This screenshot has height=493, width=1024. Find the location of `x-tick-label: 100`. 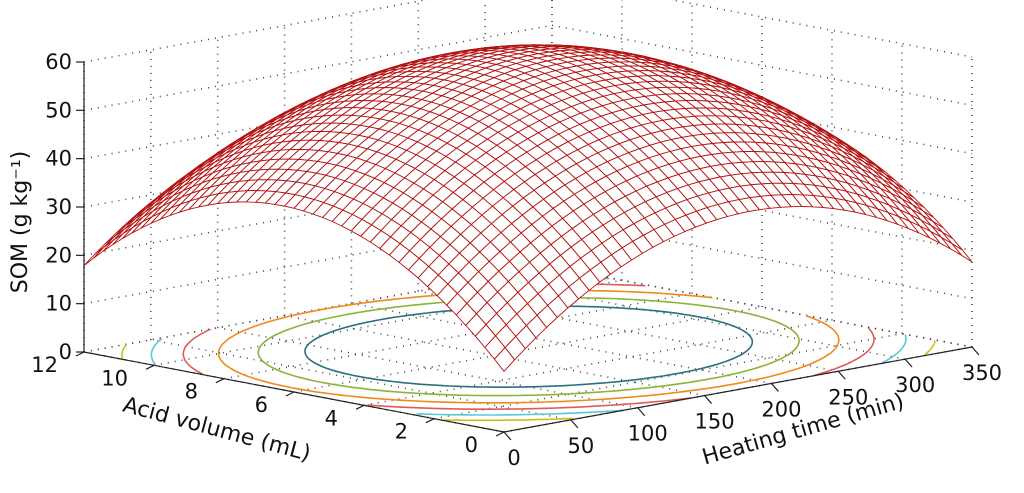

x-tick-label: 100 is located at coordinates (648, 434).